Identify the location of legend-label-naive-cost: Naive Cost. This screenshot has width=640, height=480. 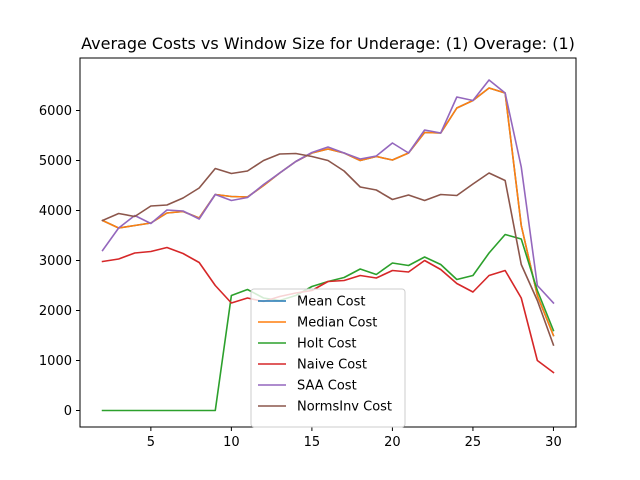
(332, 365).